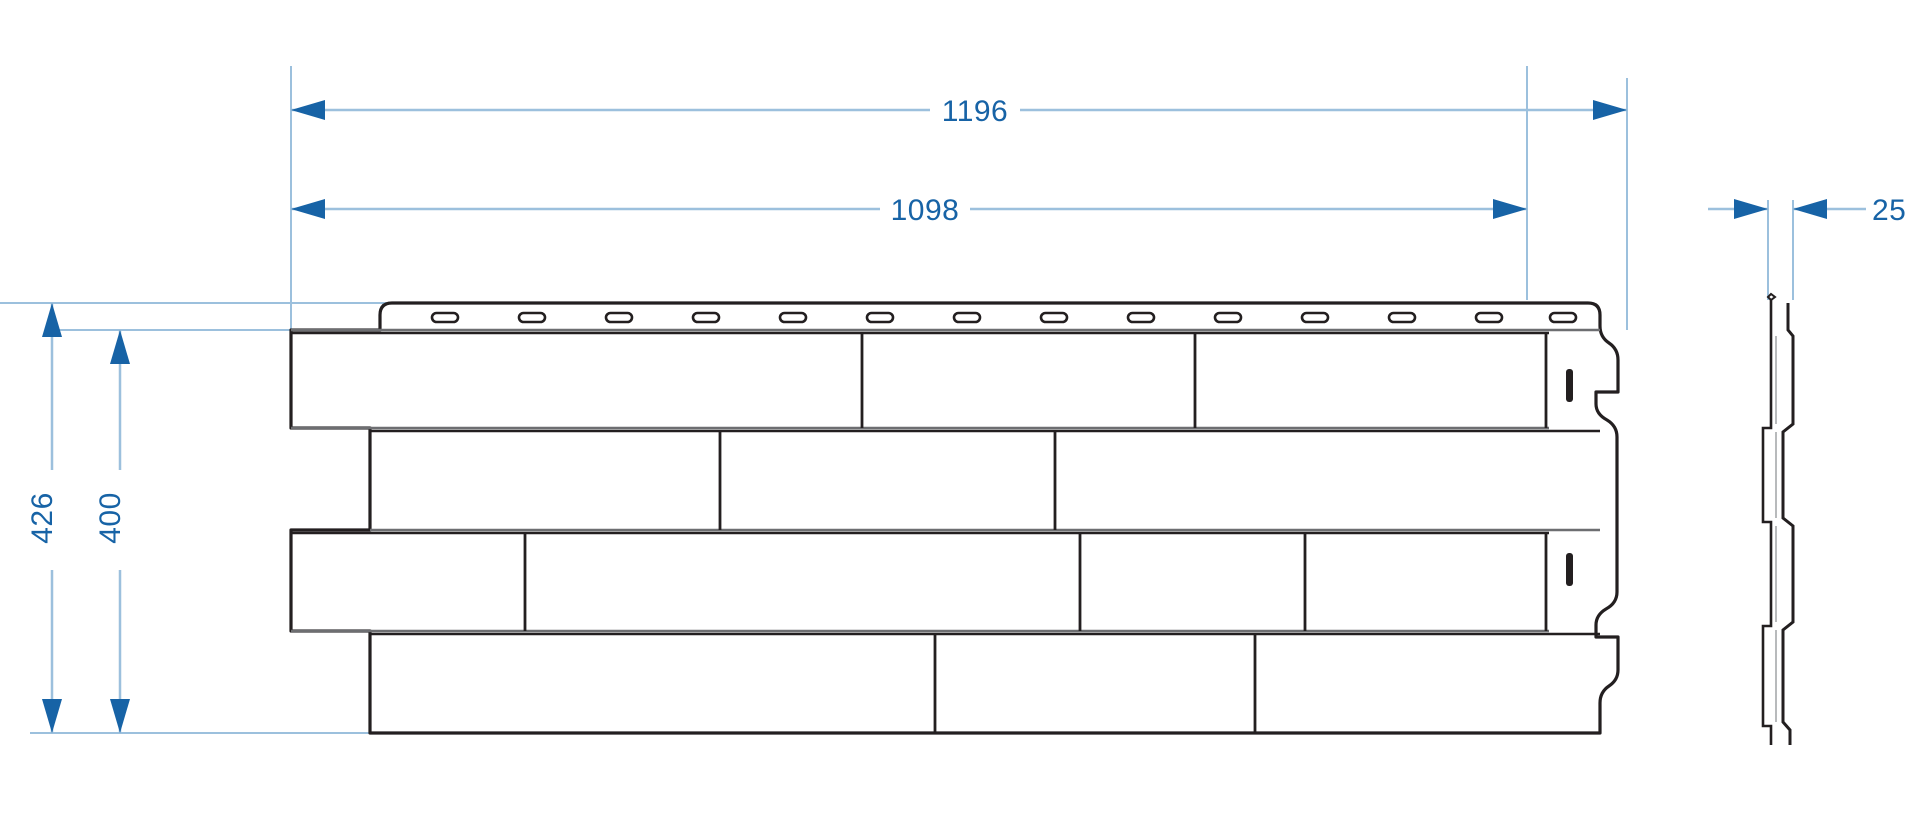 The height and width of the screenshot is (824, 1920). I want to click on dimension-1196: 1196, so click(959, 111).